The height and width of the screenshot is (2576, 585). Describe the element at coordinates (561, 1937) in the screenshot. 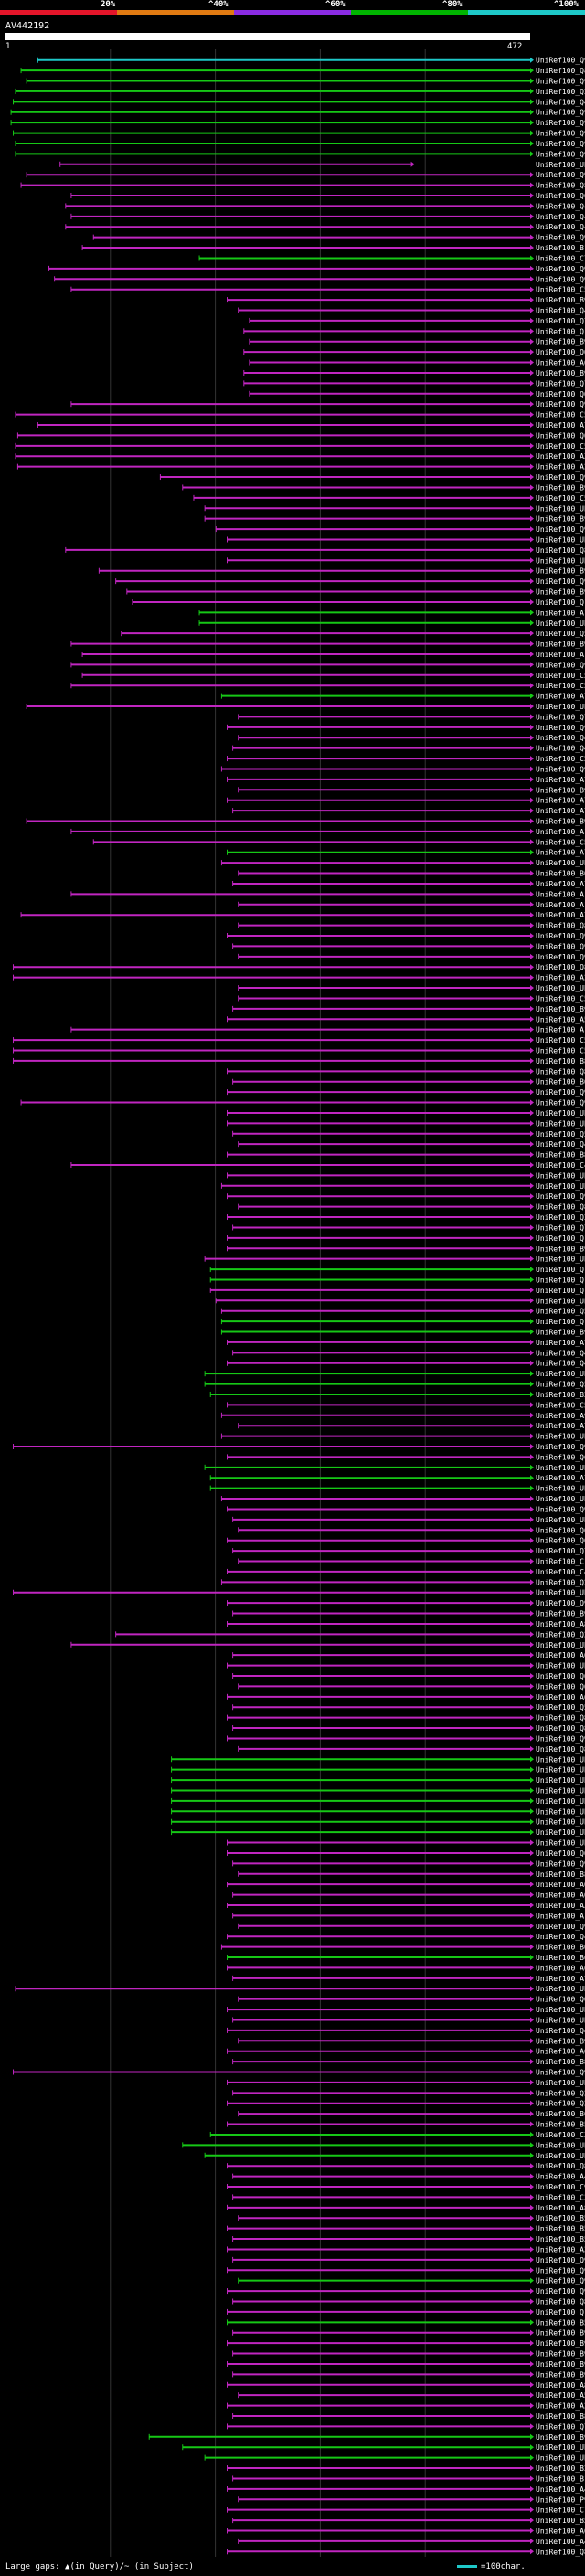

I see `hit-label: UniRef100_Q43073` at that location.